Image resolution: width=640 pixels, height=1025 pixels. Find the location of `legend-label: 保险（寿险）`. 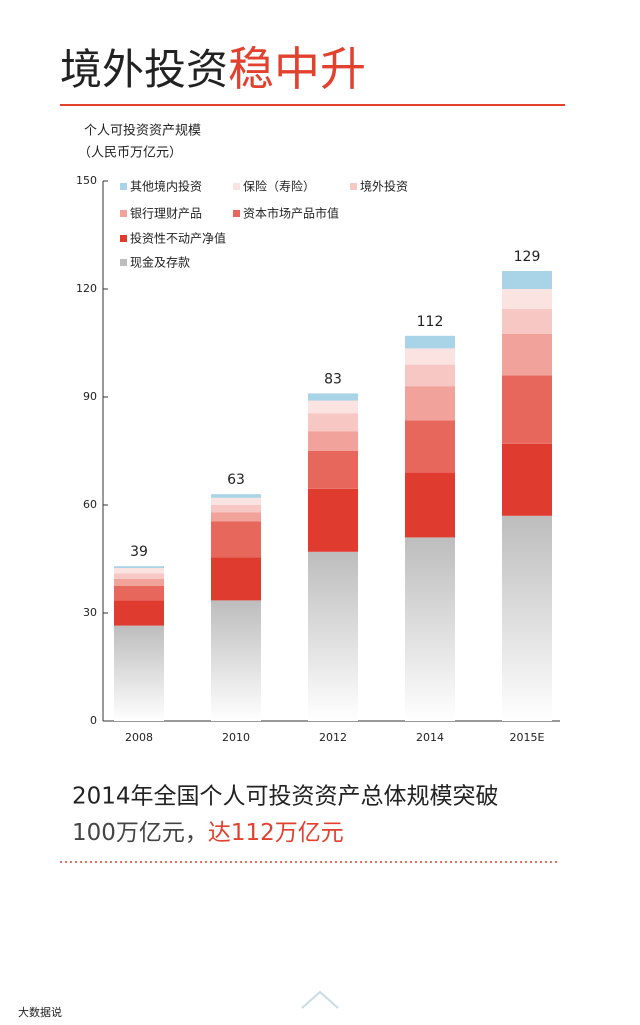

legend-label: 保险（寿险） is located at coordinates (279, 186).